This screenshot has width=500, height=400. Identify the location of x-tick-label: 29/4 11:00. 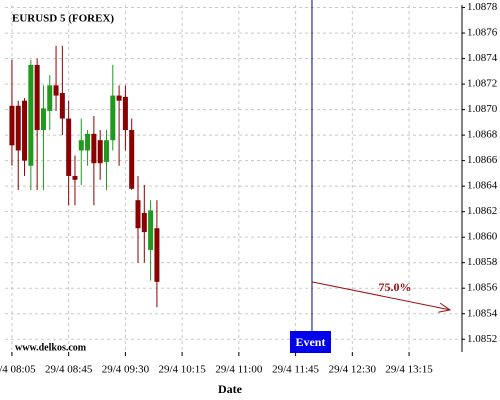
(238, 370).